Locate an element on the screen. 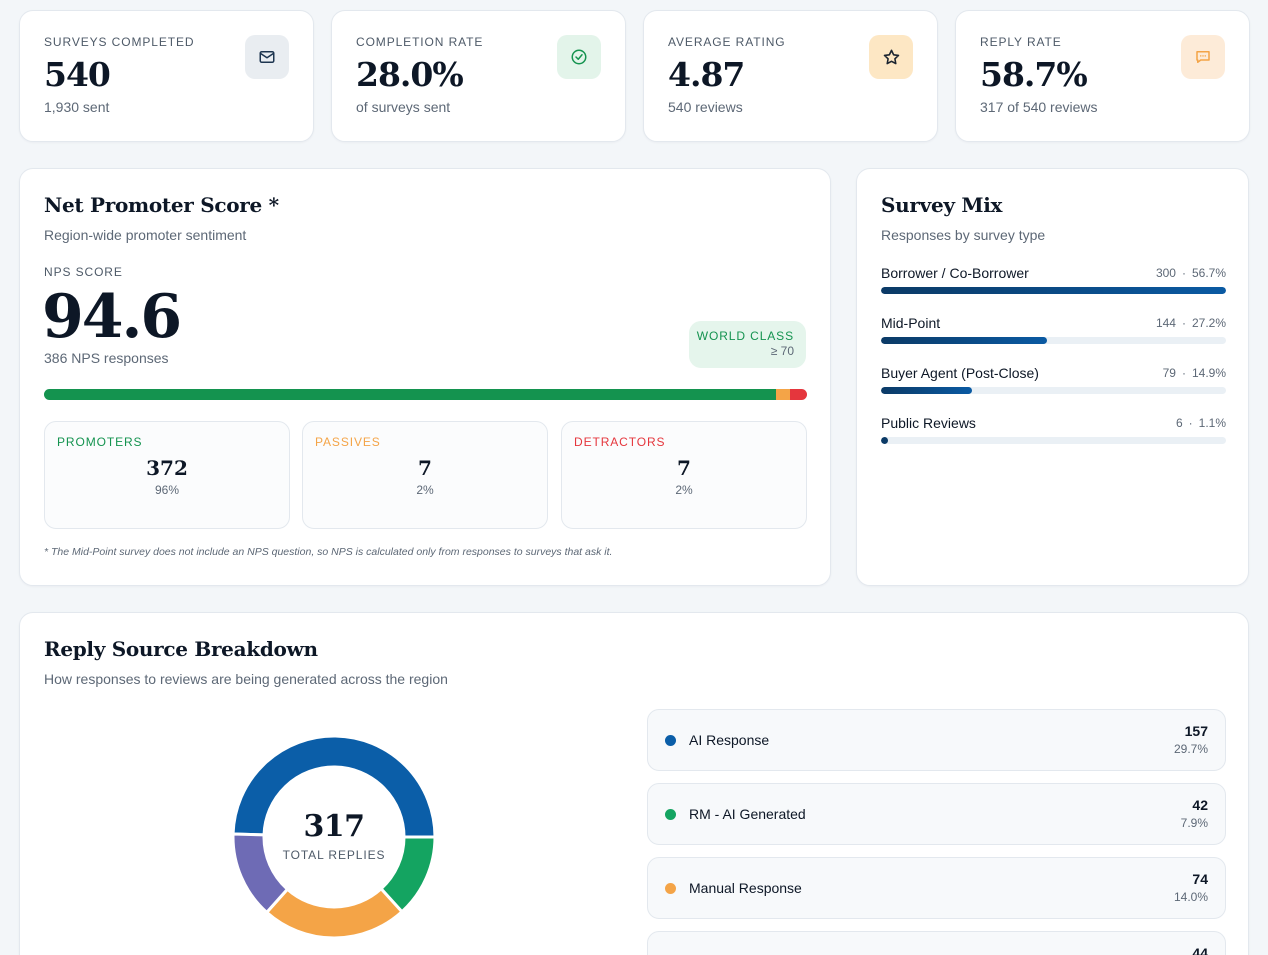 Image resolution: width=1268 pixels, height=955 pixels. kpi-label: AVERAGE RATING is located at coordinates (727, 42).